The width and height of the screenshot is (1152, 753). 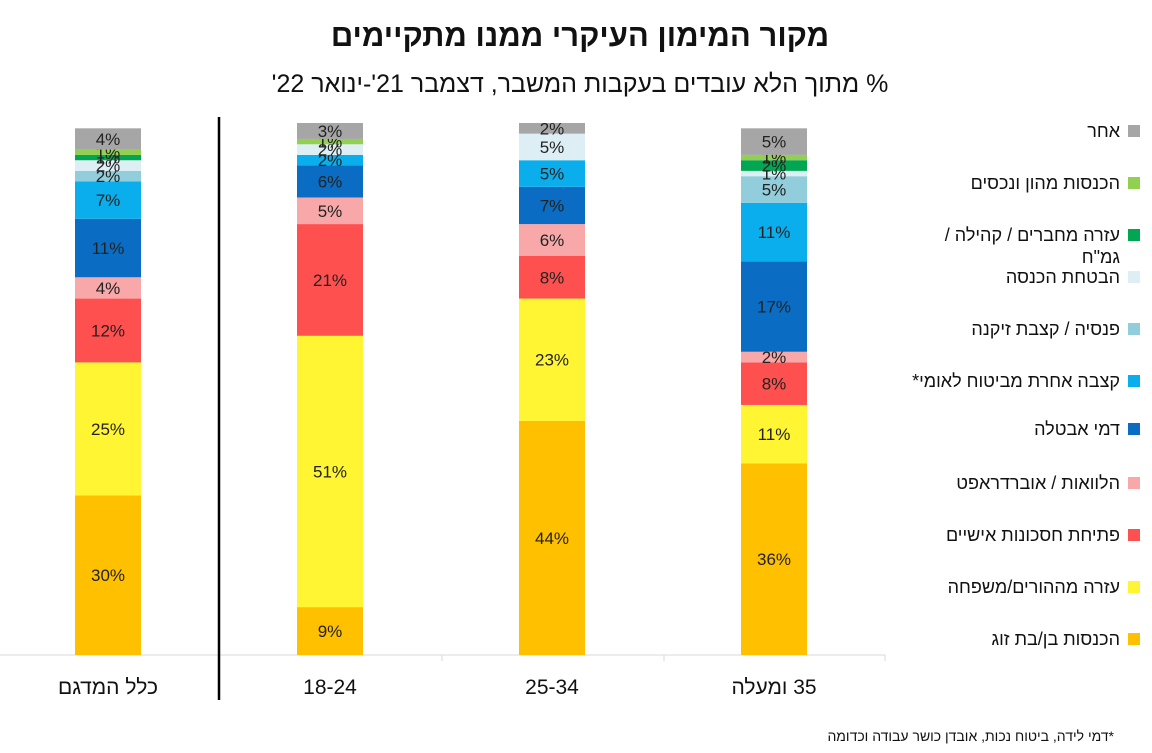 I want to click on legend-item: עזרה מחברים / קהילה / גמ"ח, so click(x=1022, y=246).